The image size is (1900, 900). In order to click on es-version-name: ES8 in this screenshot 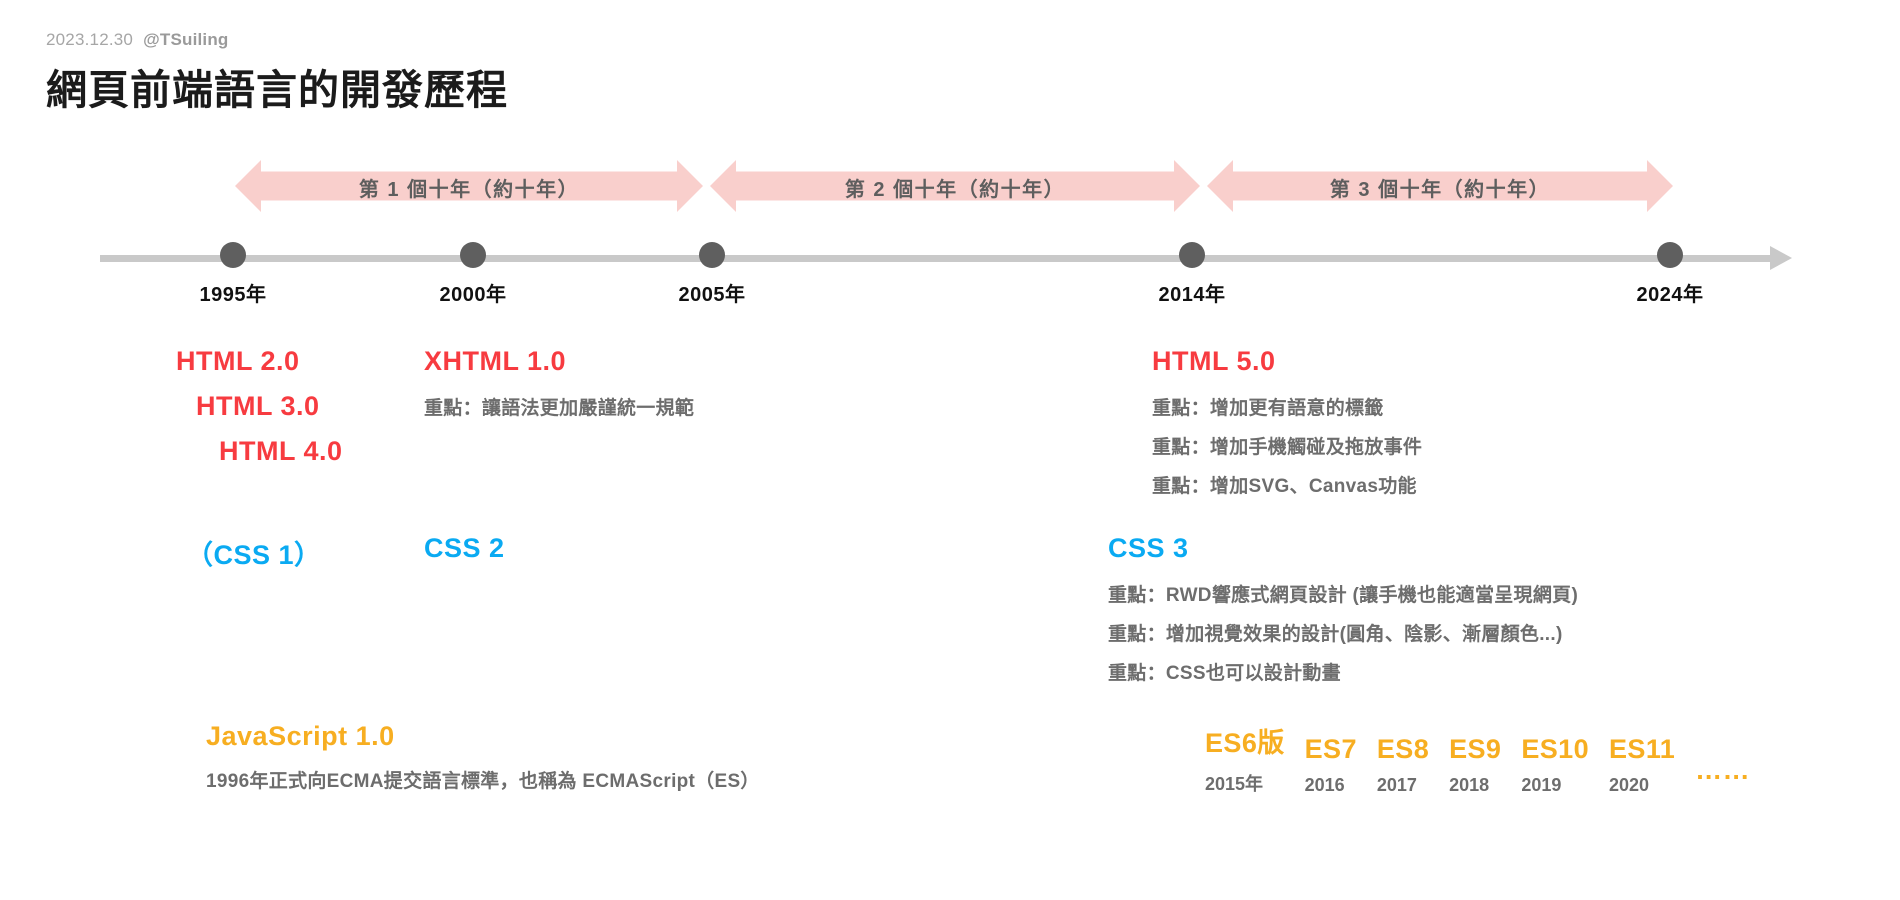, I will do `click(1403, 749)`.